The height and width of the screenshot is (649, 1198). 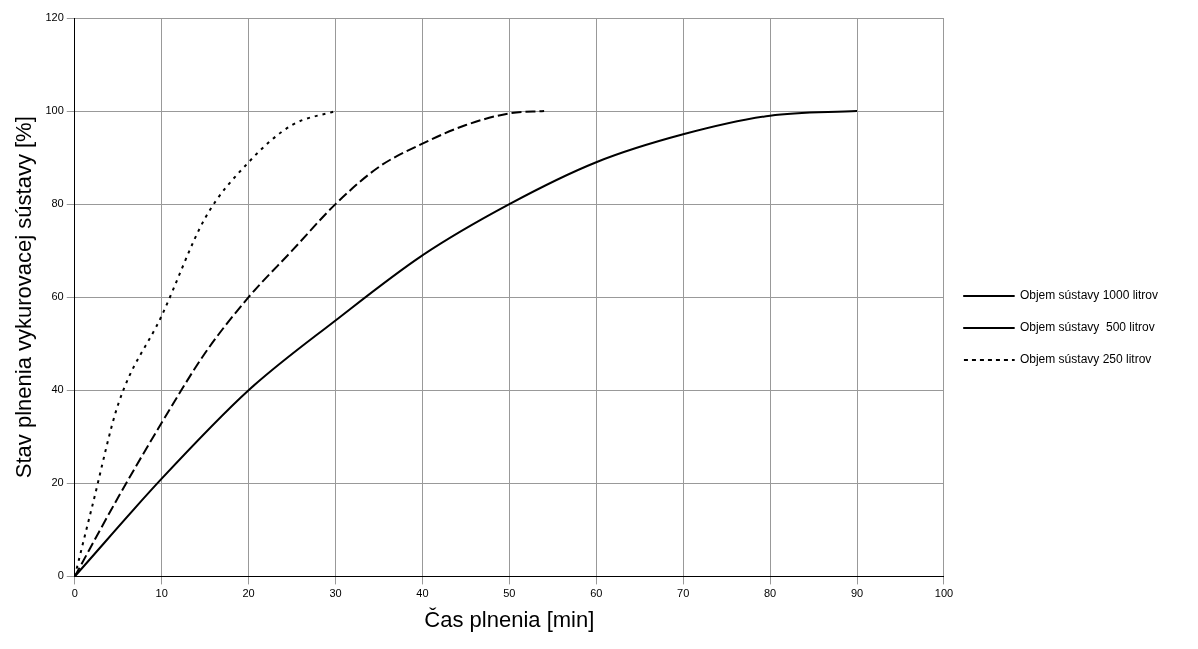 What do you see at coordinates (54, 17) in the screenshot?
I see `y-tick-label: 120` at bounding box center [54, 17].